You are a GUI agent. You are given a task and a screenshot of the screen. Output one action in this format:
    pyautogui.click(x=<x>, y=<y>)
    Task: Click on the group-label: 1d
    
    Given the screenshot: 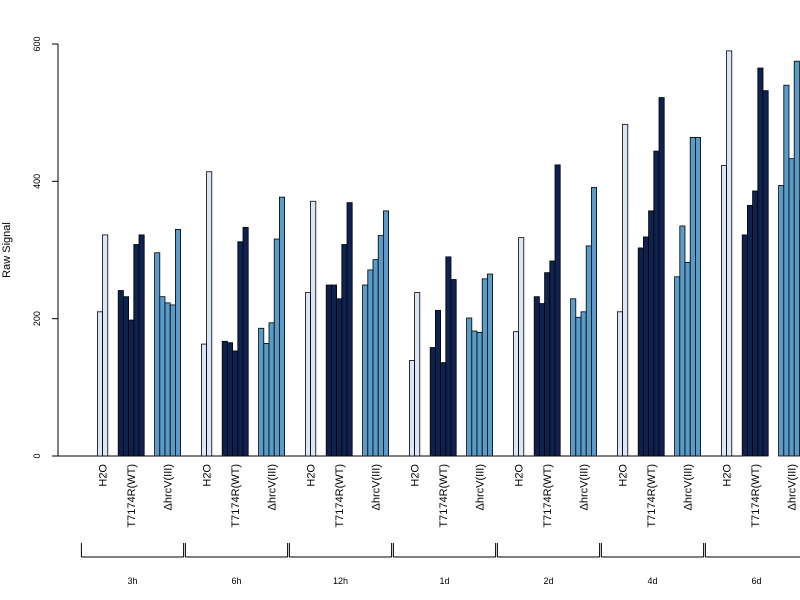 What is the action you would take?
    pyautogui.click(x=444, y=581)
    